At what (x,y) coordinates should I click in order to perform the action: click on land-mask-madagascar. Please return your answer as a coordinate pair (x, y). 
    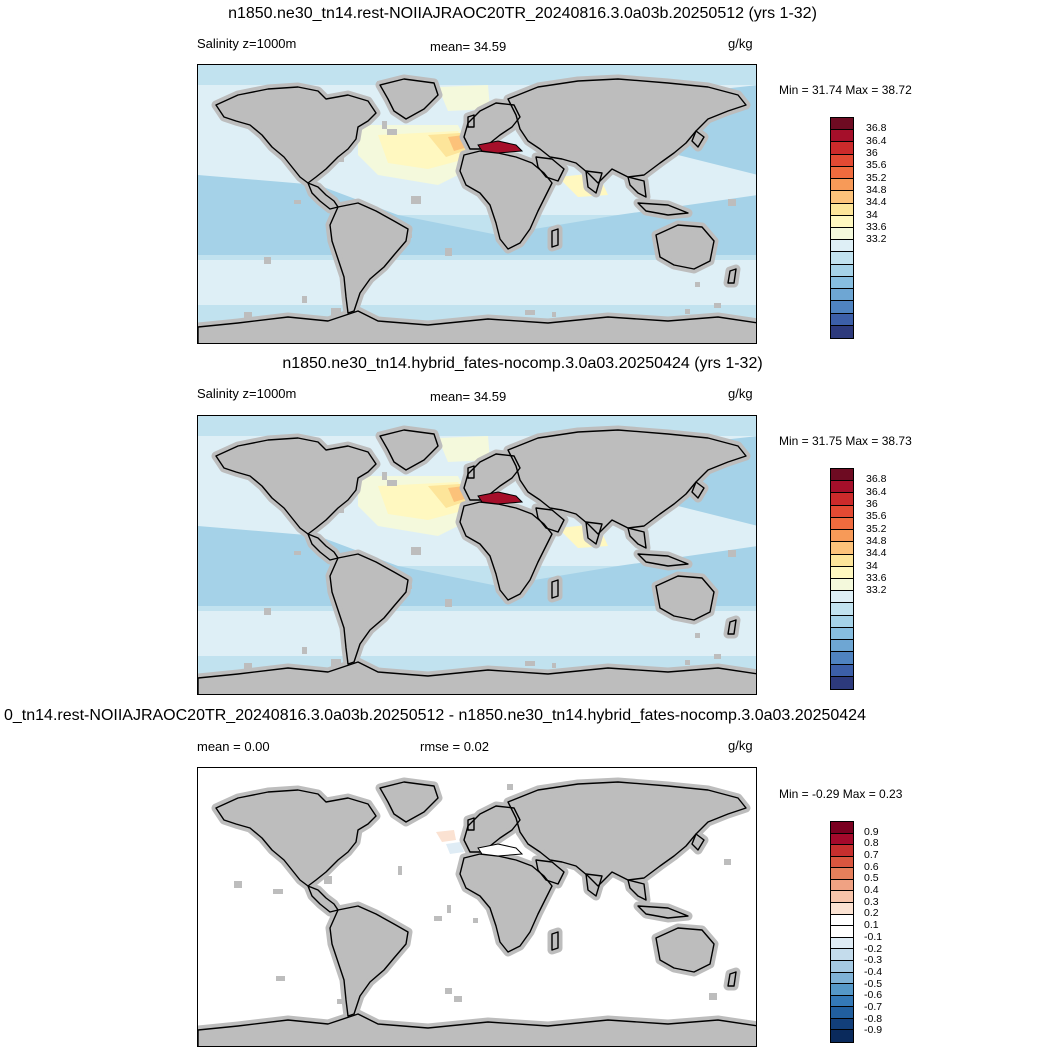
    Looking at the image, I should click on (555, 941).